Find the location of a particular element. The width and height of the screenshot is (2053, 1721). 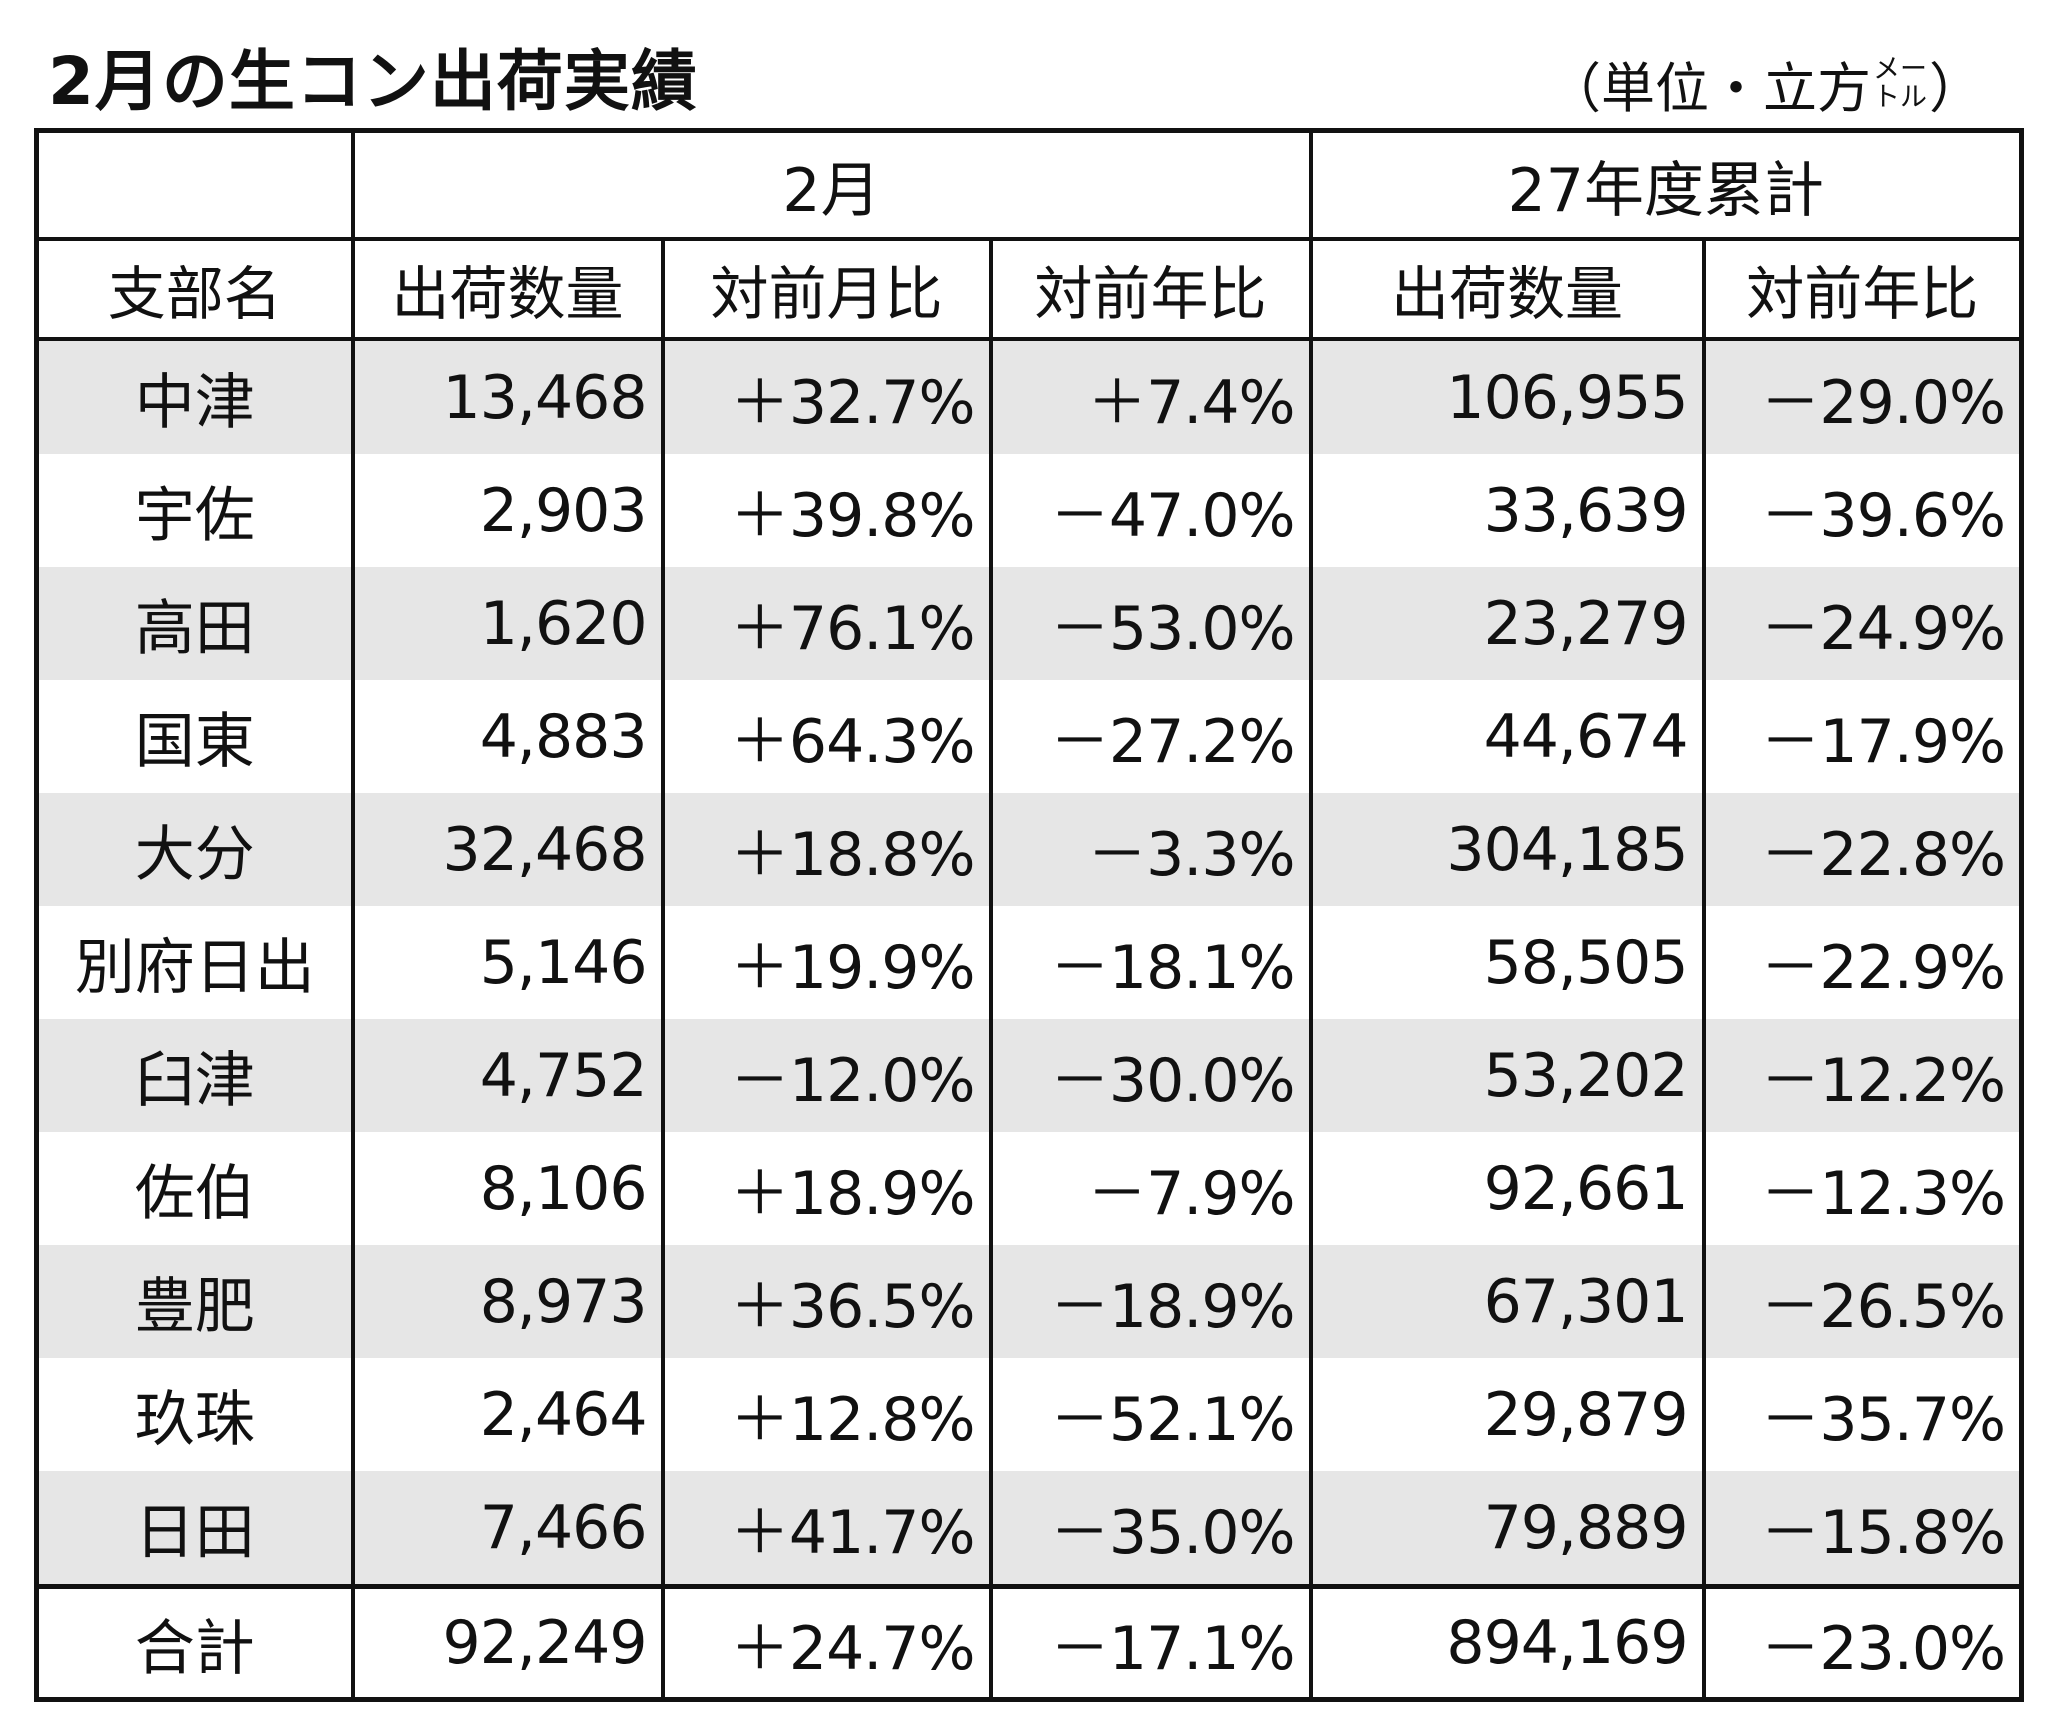

yoy-ratio-cell: －53.0% is located at coordinates (1150, 623).